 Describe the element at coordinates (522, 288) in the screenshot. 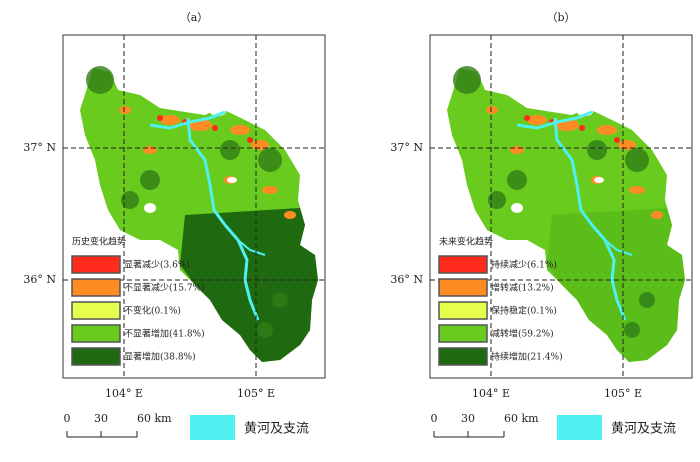

I see `legend-label: 增转减(13.2%)` at that location.